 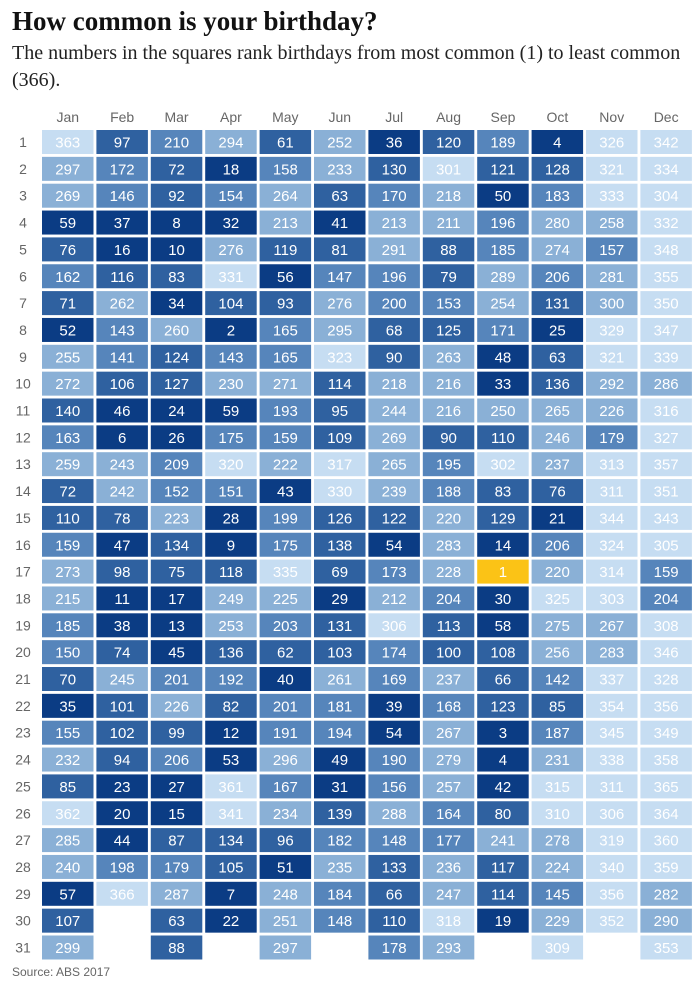 I want to click on cell-rank-label: 200, so click(x=394, y=304).